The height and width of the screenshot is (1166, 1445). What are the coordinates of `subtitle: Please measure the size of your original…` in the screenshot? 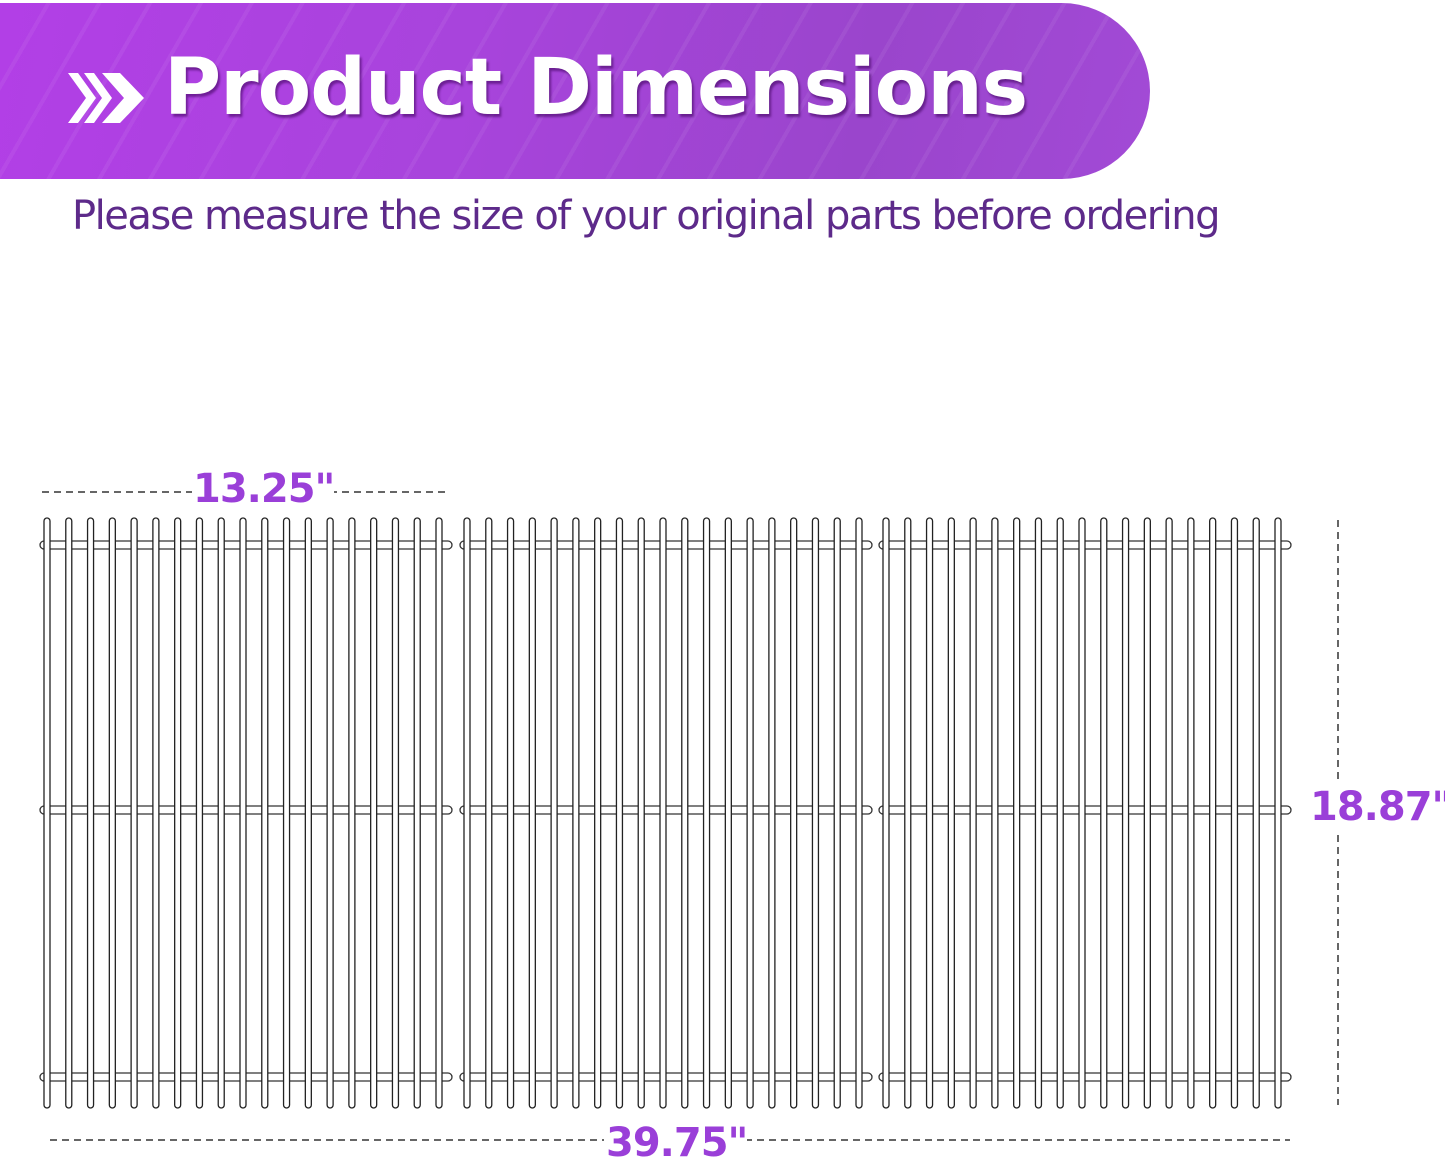 It's located at (646, 216).